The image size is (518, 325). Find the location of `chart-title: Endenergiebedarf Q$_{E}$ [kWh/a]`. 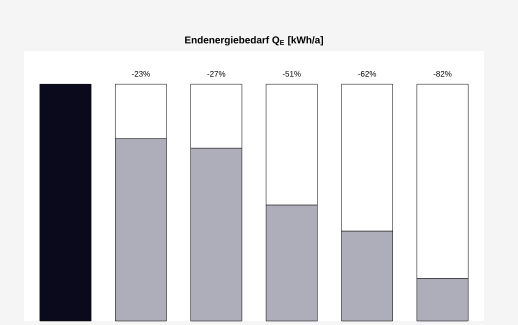

chart-title: Endenergiebedarf Q$_{E}$ [kWh/a] is located at coordinates (254, 41).